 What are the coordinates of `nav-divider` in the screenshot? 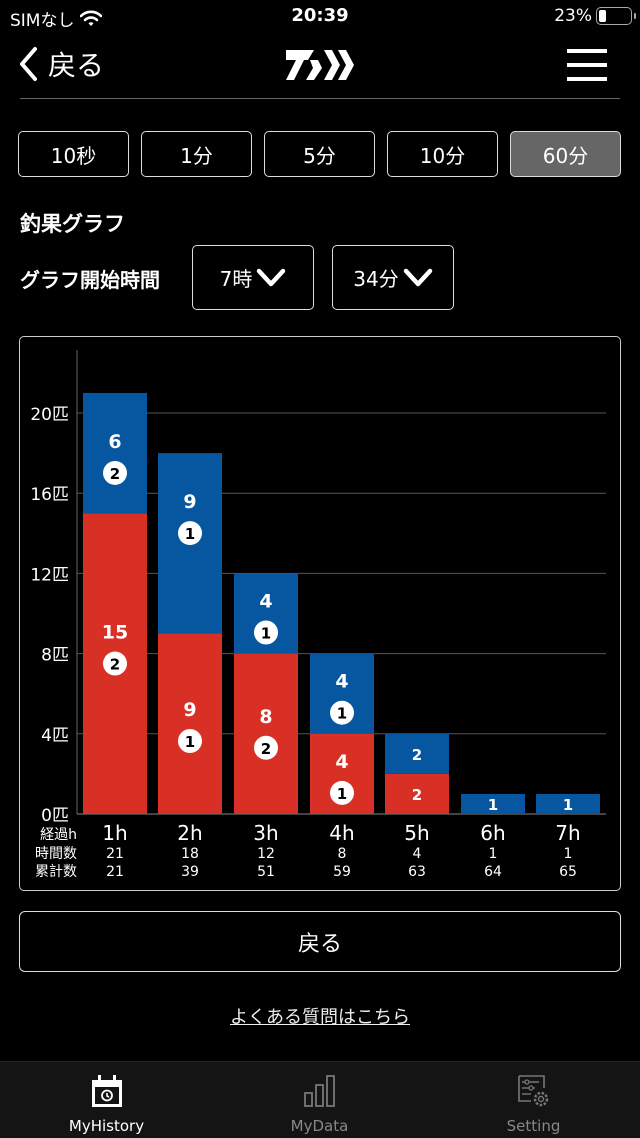 It's located at (320, 98).